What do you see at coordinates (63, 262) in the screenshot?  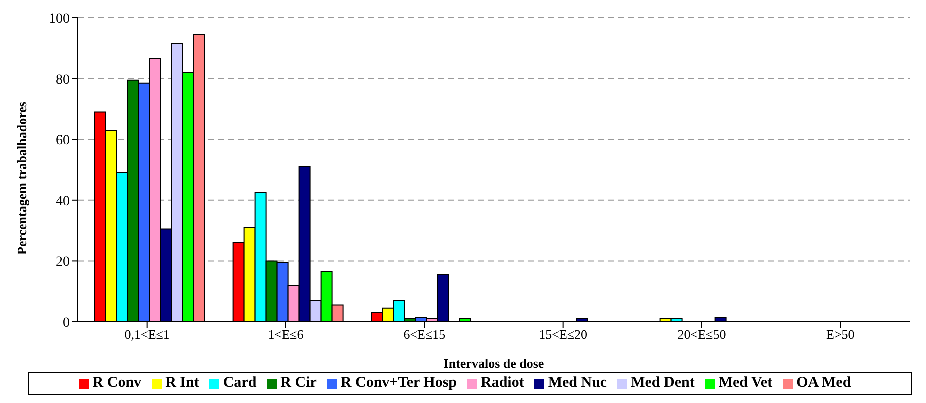 I see `y-tick-label: 20` at bounding box center [63, 262].